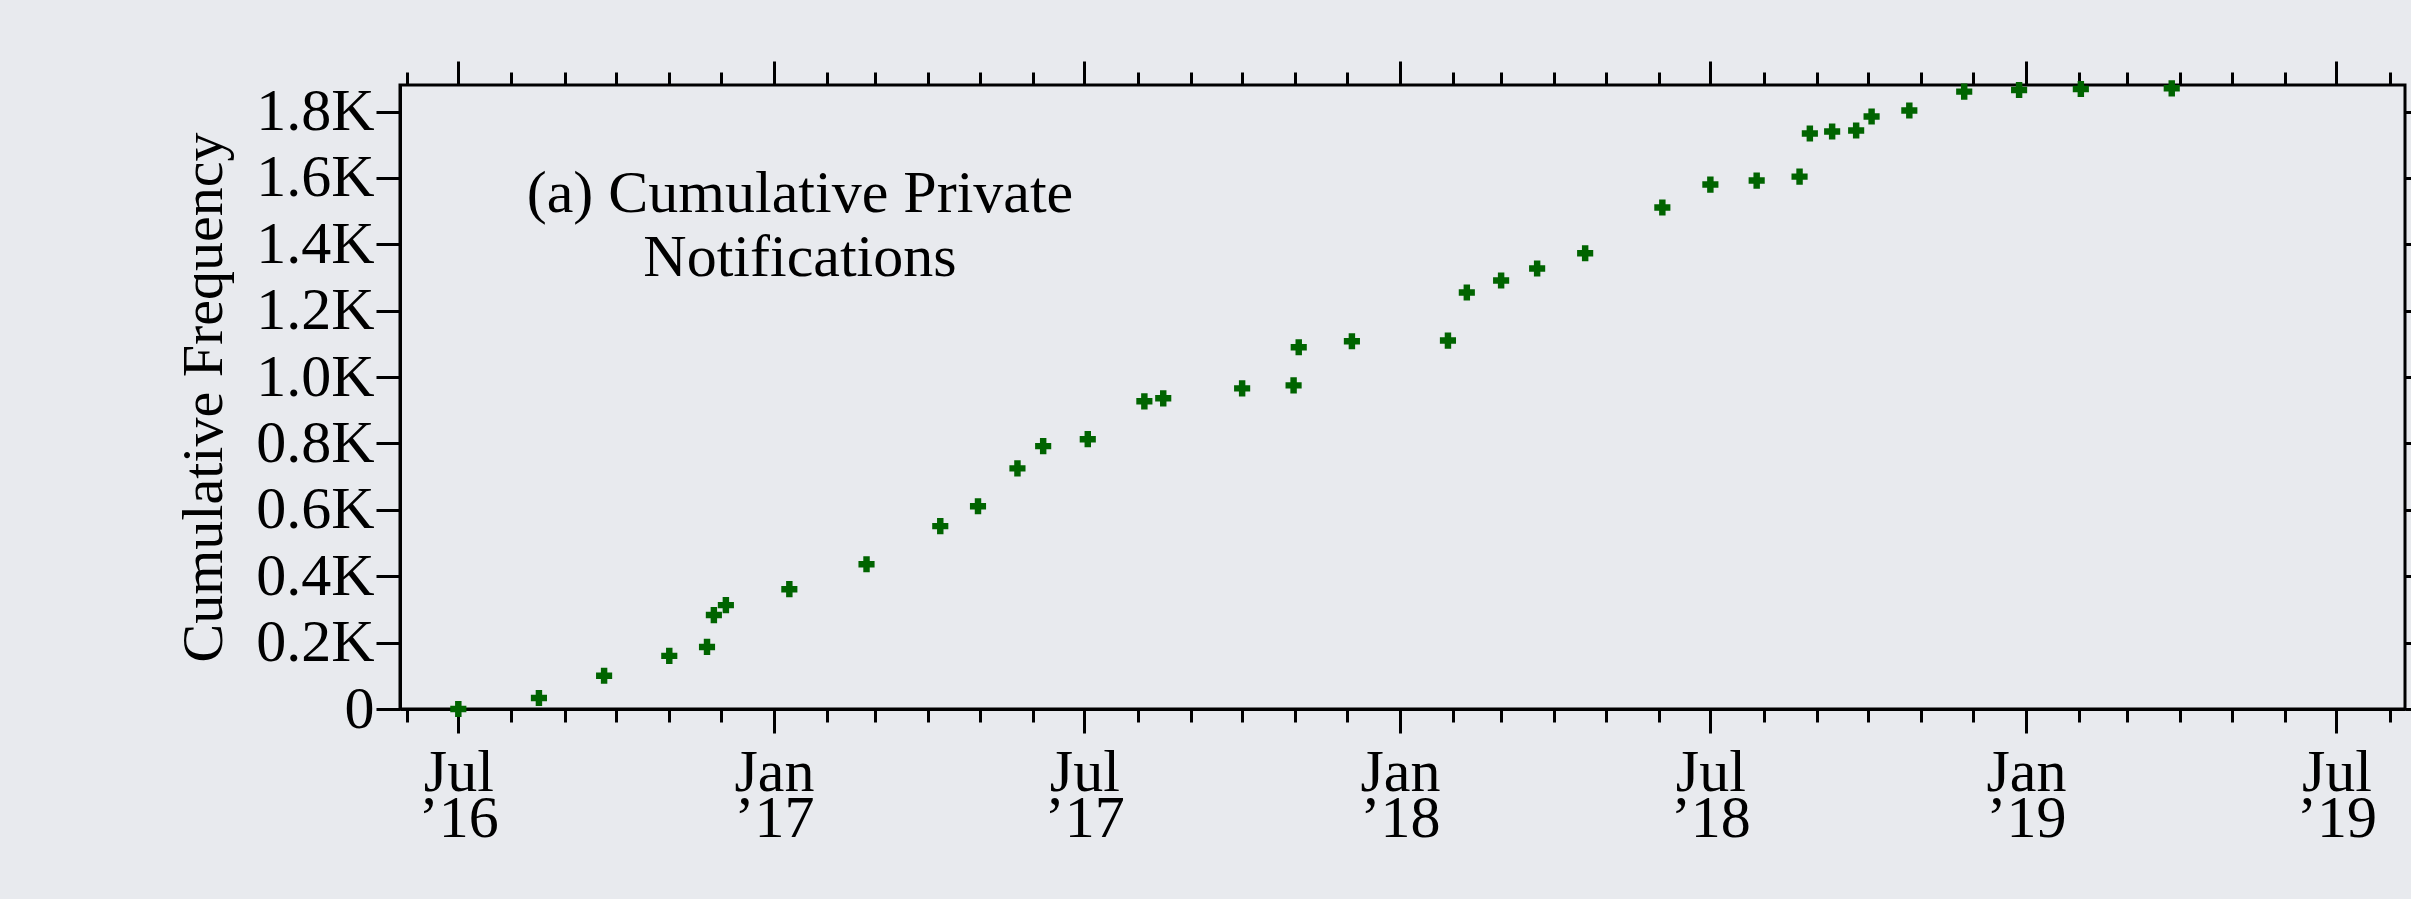 This screenshot has height=899, width=2411. I want to click on x-tick-label: Jan ’19, so click(2026, 793).